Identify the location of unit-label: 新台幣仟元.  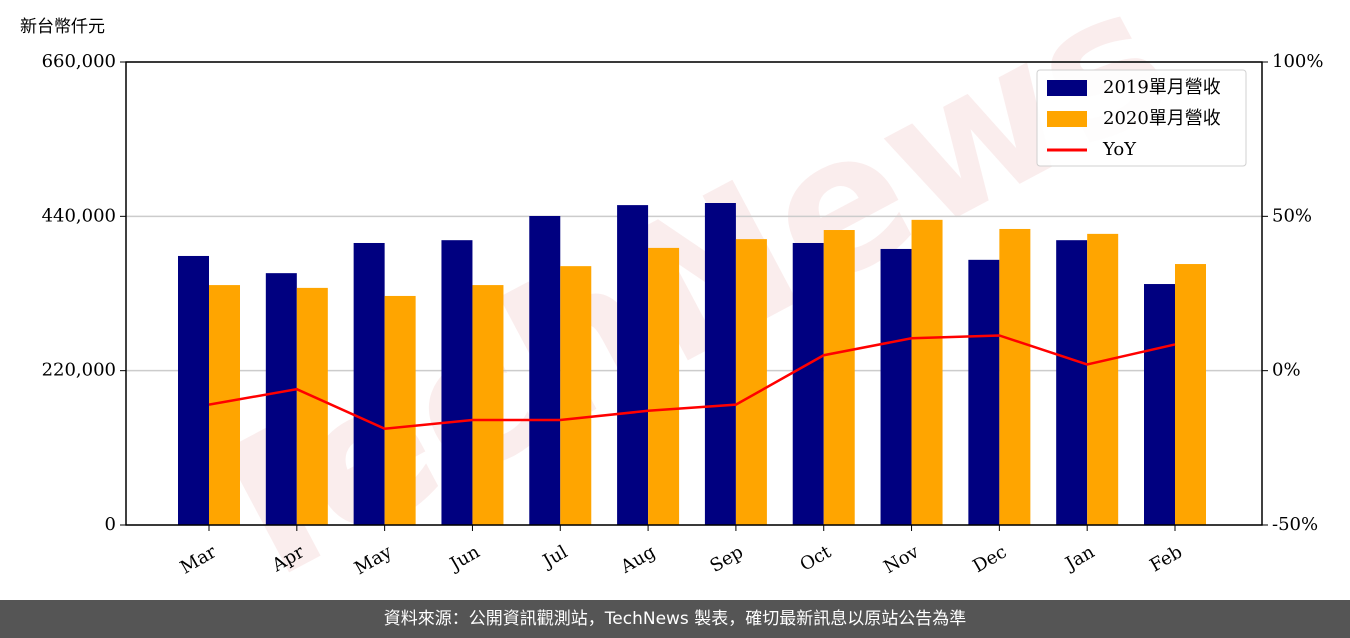
(62, 27).